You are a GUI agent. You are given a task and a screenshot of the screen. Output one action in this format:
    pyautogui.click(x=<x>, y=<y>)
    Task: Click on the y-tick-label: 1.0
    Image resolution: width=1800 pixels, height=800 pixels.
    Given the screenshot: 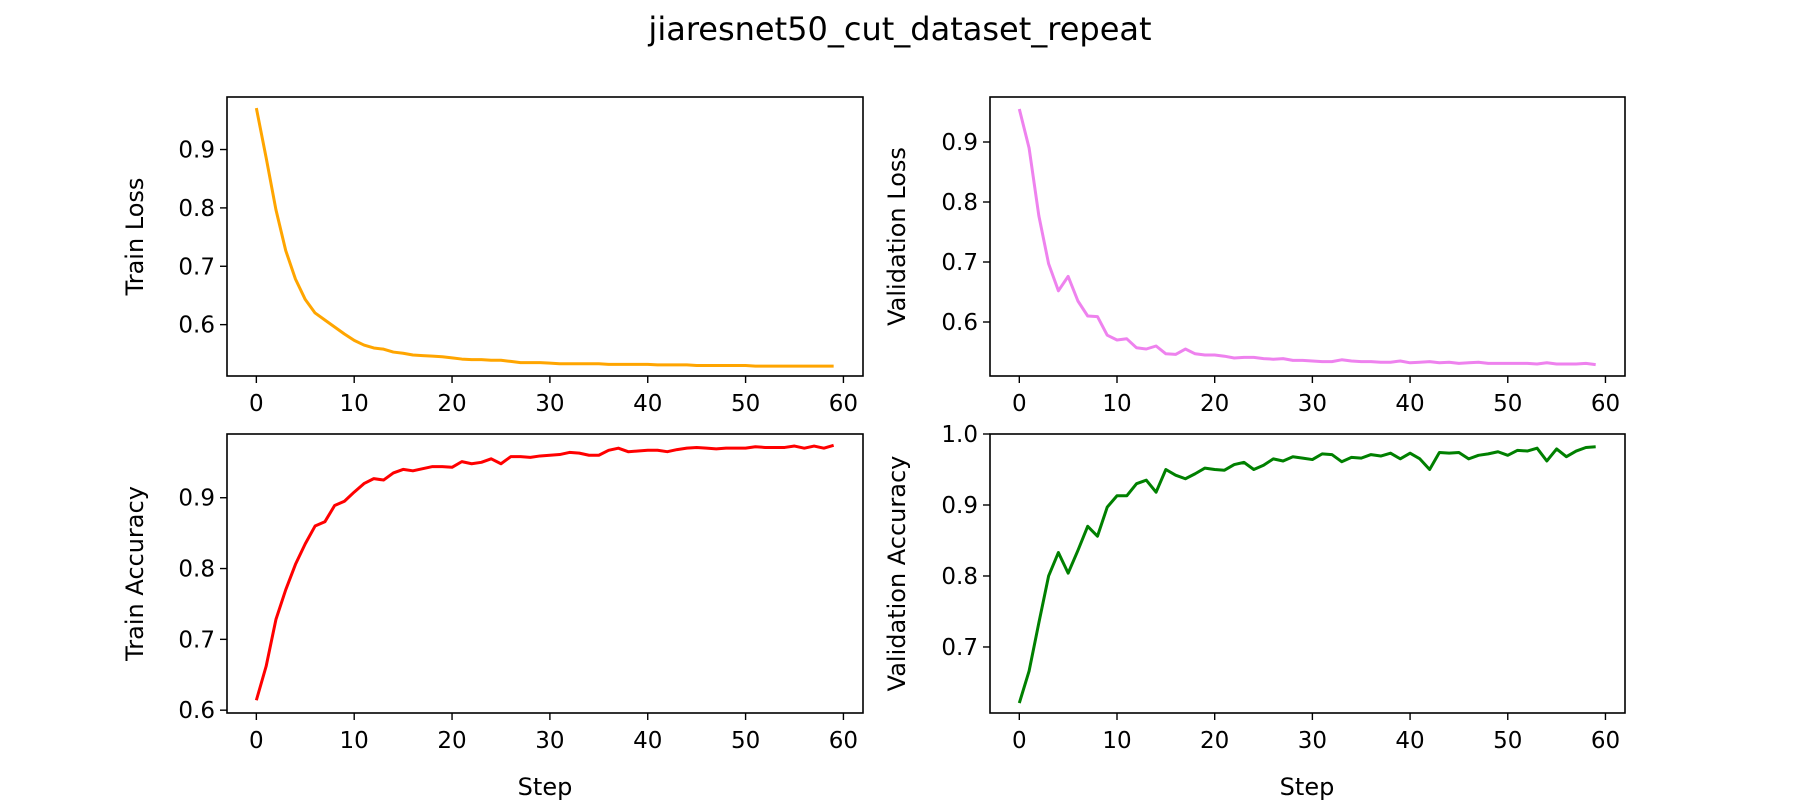 What is the action you would take?
    pyautogui.click(x=959, y=435)
    